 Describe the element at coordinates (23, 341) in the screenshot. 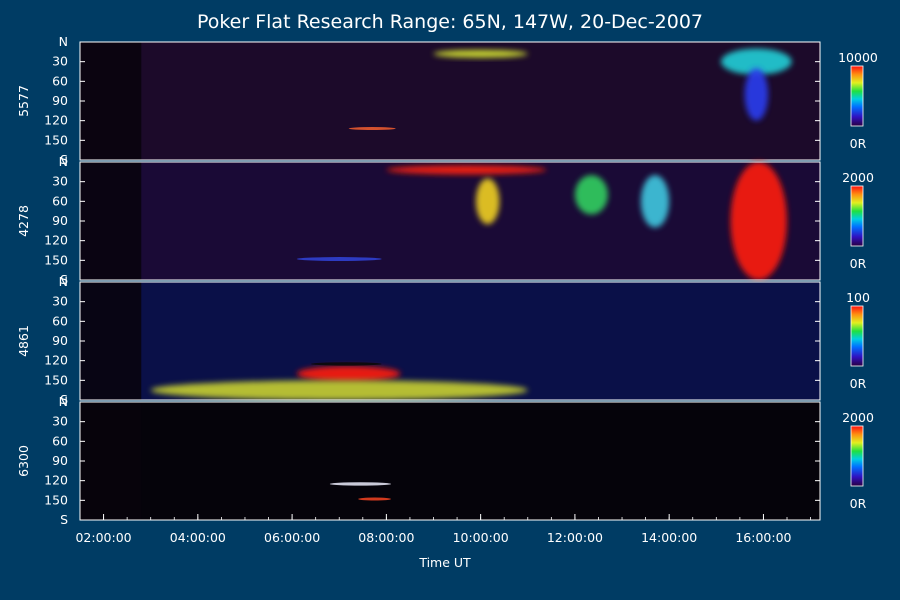

I see `panel-wavelength-label: 4861` at that location.